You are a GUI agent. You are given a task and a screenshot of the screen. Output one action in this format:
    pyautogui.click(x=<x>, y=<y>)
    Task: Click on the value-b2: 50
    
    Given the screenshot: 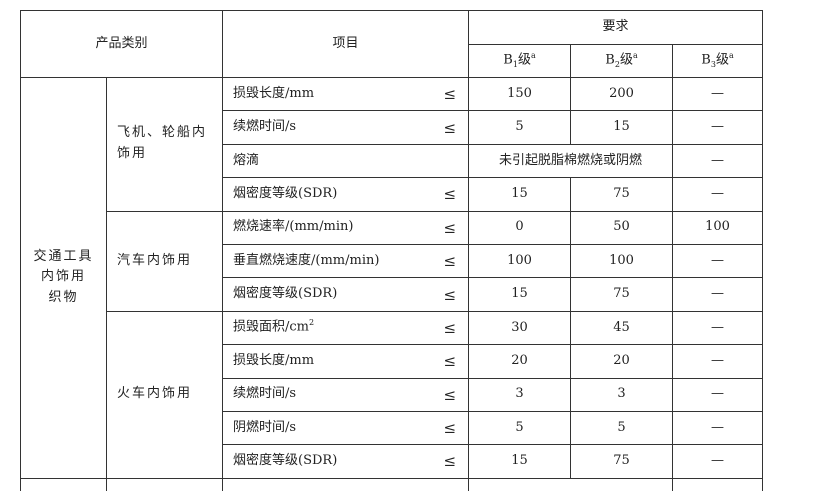 What is the action you would take?
    pyautogui.click(x=622, y=227)
    